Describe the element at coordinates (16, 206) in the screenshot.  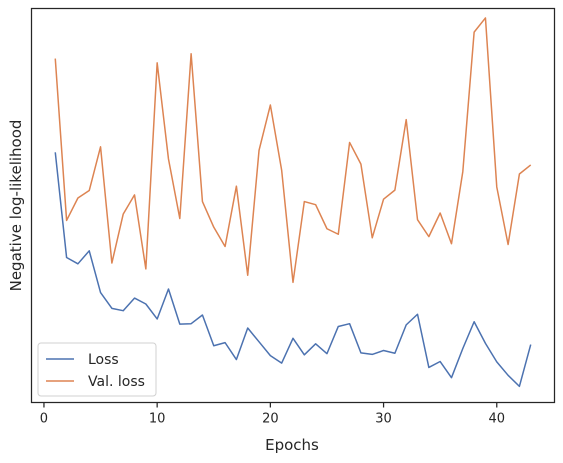
I see `y-axis-label: Negative log-likelihood` at that location.